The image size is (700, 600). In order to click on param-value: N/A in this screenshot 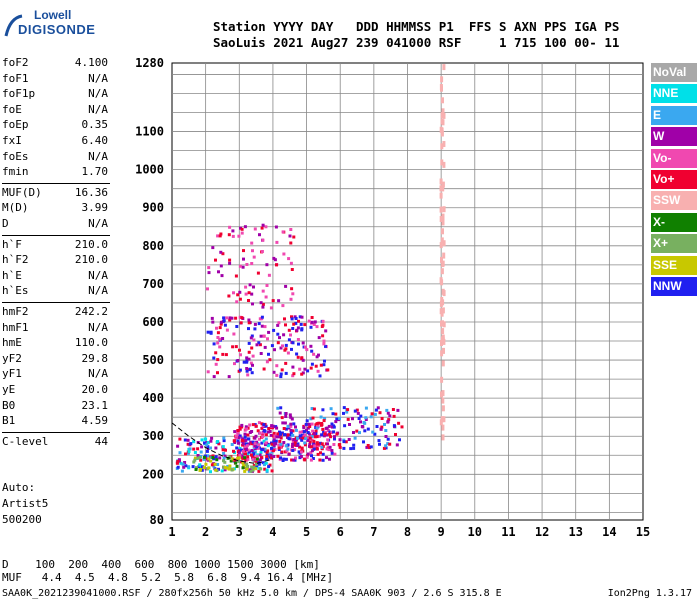, I will do `click(98, 223)`.